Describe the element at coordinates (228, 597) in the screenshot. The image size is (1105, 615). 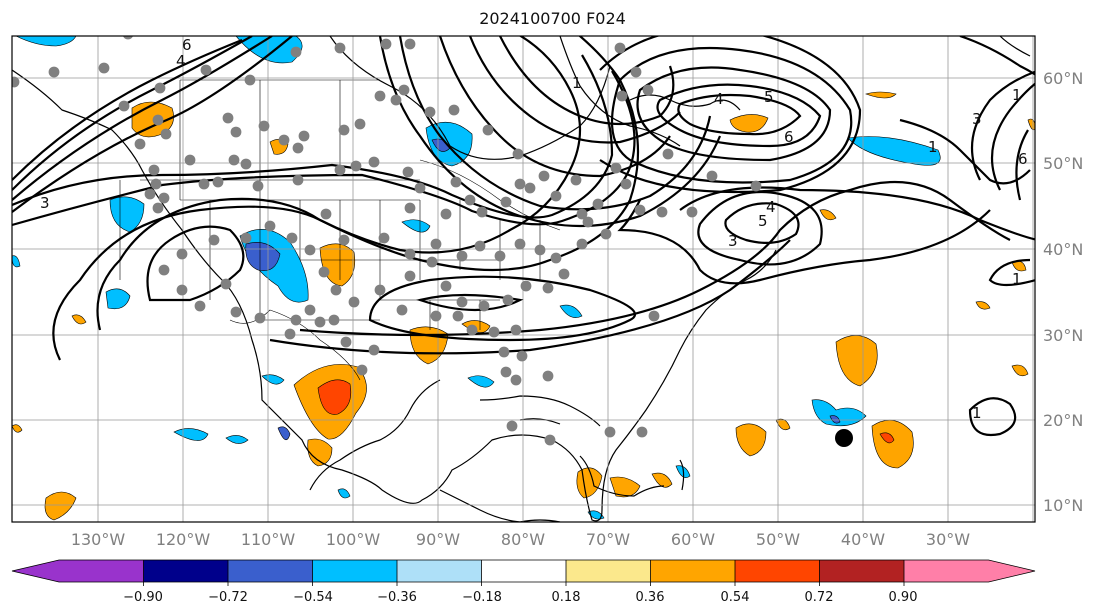
I see `colorbar-tick-label: −0.72` at that location.